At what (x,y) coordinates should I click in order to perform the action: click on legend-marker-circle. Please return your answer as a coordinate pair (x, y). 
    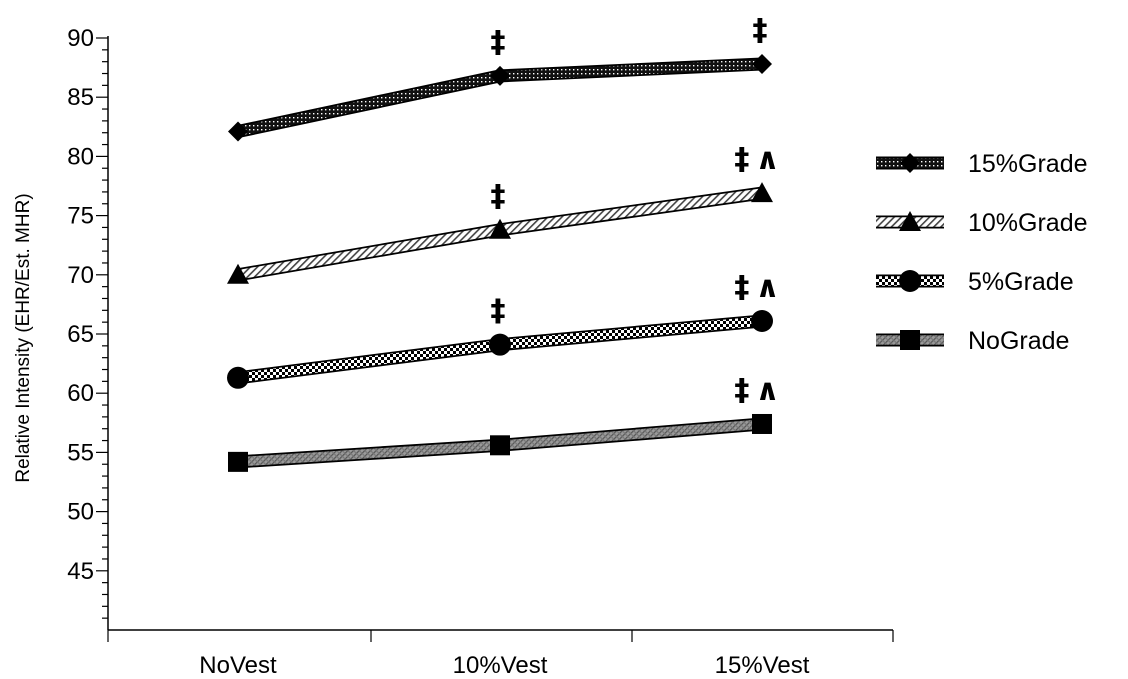
    Looking at the image, I should click on (910, 281).